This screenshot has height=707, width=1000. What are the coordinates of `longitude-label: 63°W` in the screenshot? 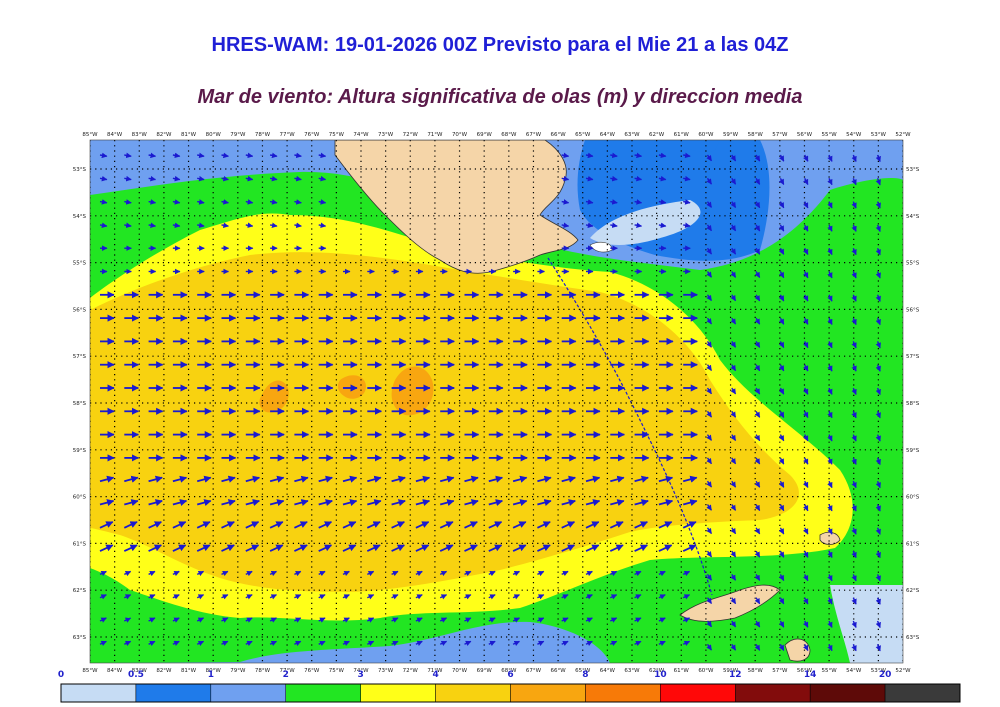 It's located at (632, 671).